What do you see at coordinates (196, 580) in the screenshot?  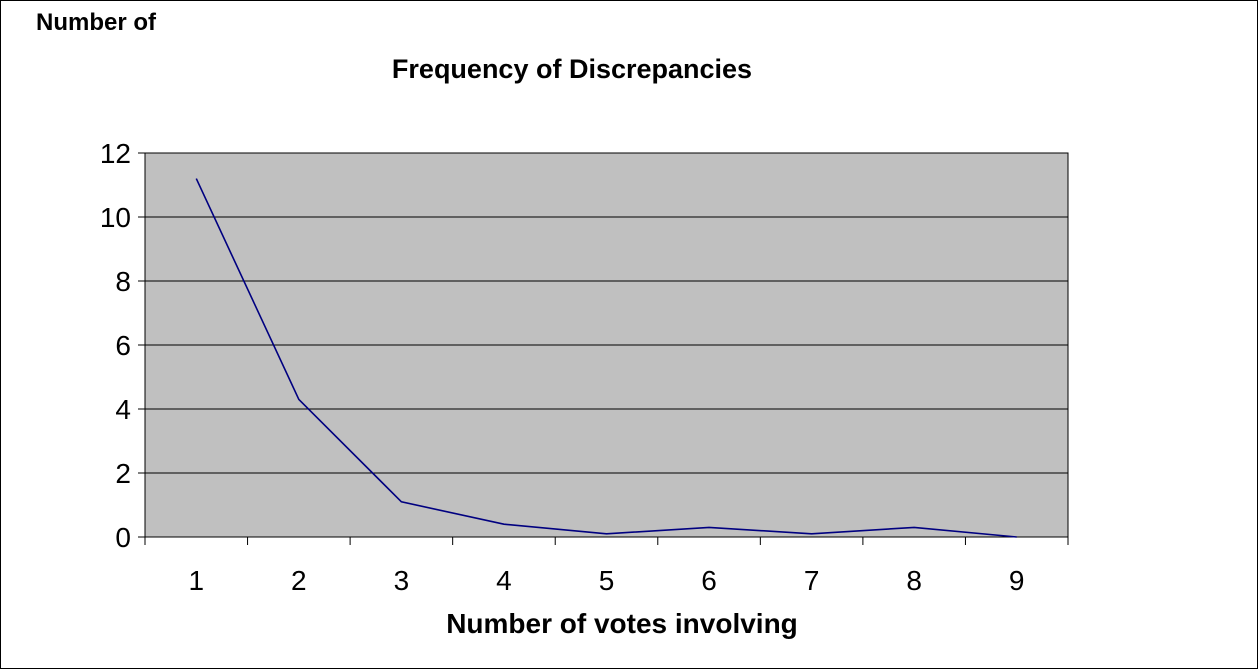 I see `x-tick-label: 1` at bounding box center [196, 580].